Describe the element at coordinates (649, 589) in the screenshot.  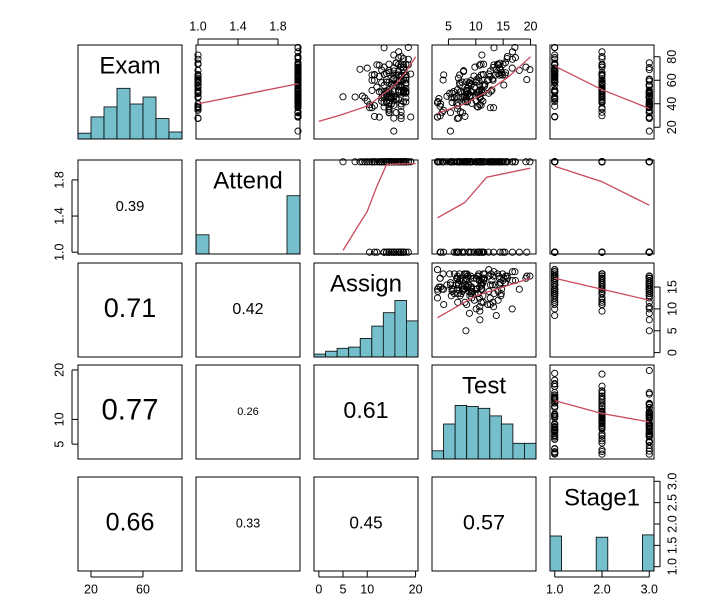
I see `tick-label-bottom-stage1: 3.0` at that location.